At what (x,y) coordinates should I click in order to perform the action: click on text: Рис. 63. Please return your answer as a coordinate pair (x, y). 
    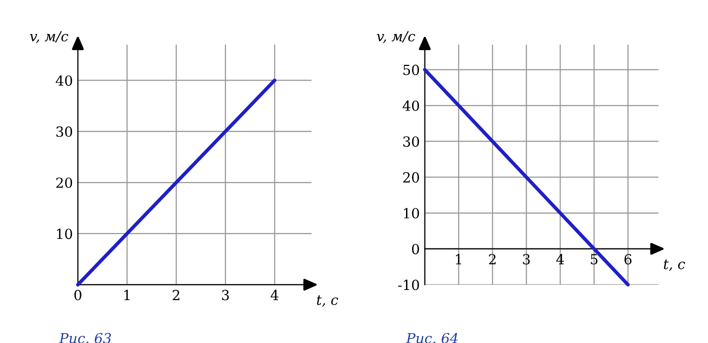
    Looking at the image, I should click on (84, 337).